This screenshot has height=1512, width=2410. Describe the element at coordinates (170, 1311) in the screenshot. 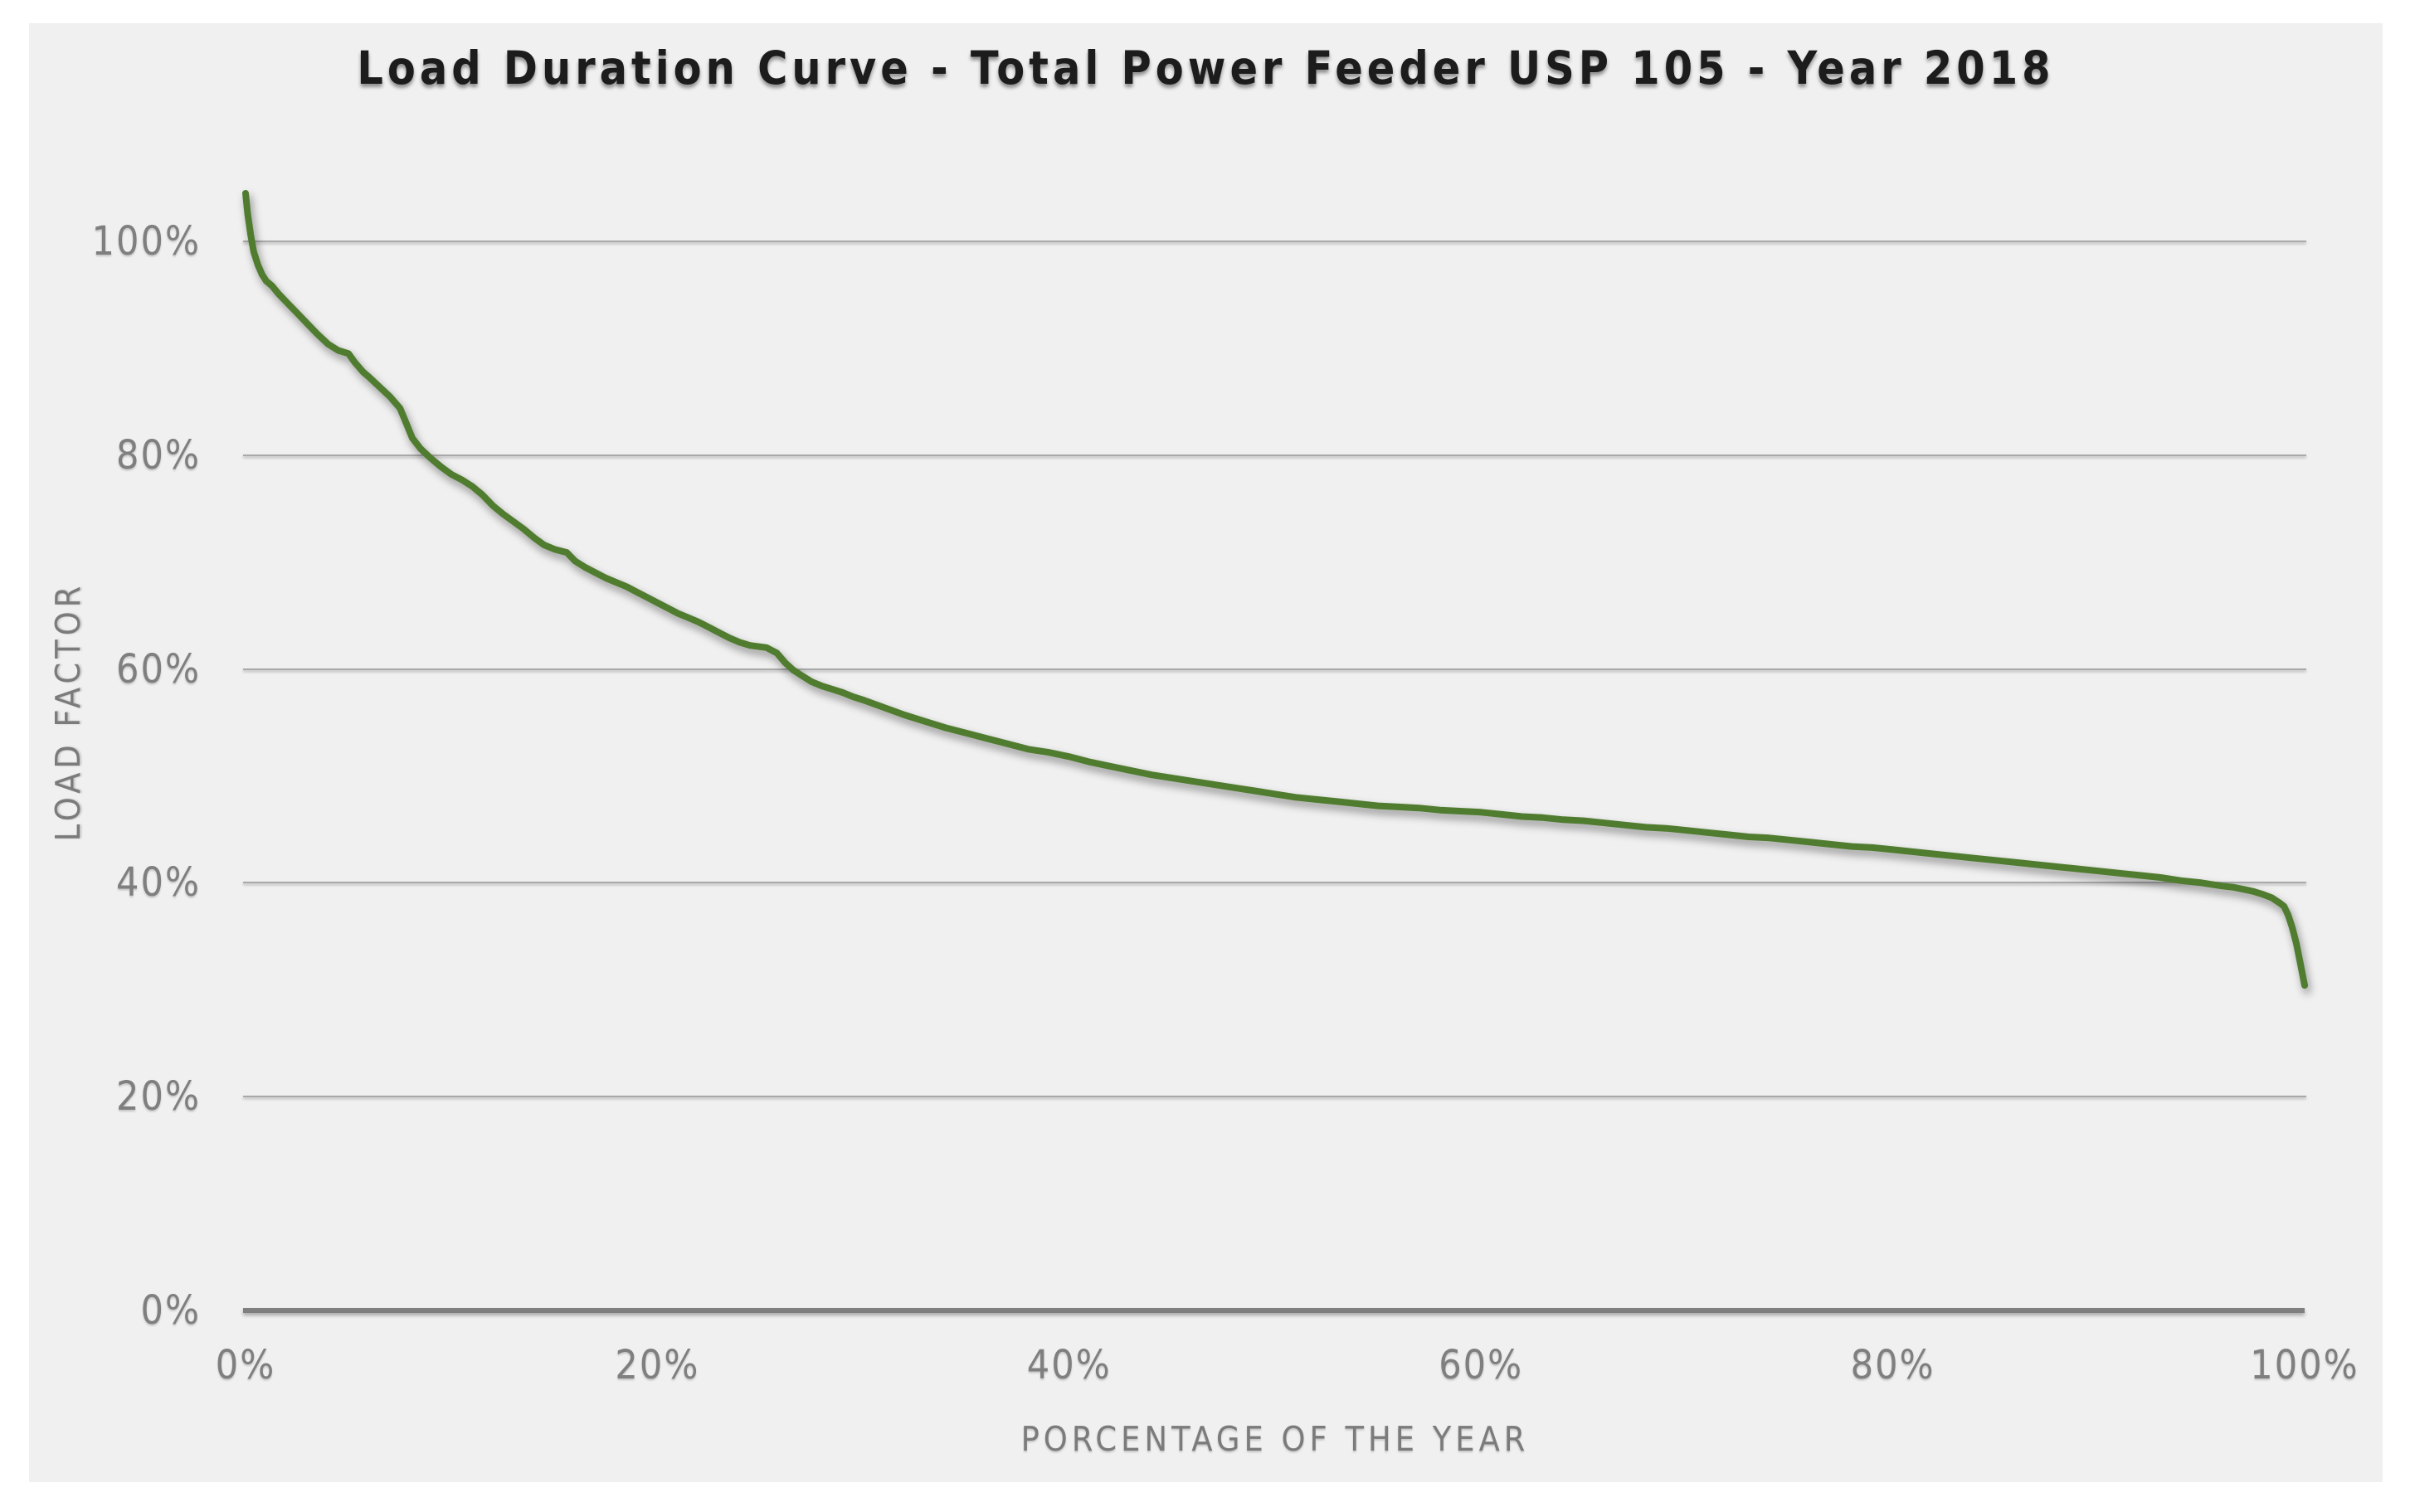

I see `y-tick-label: 0%` at that location.